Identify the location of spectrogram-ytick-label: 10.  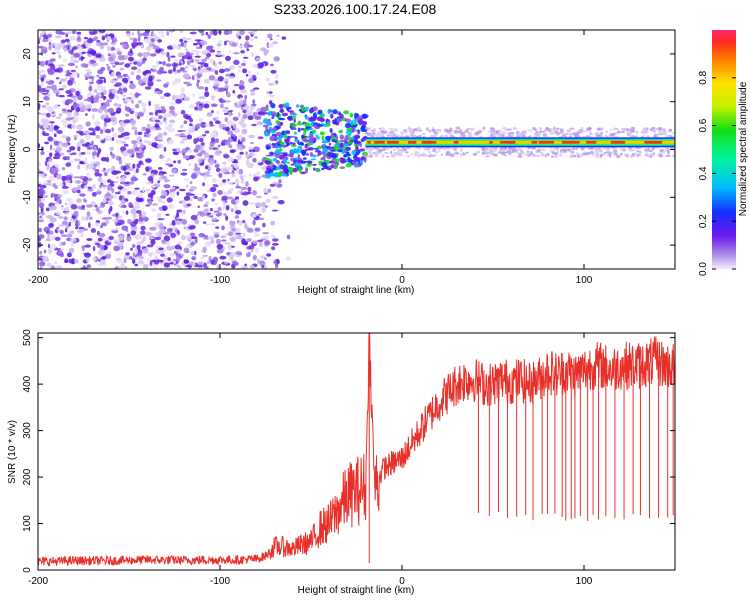
(27, 102).